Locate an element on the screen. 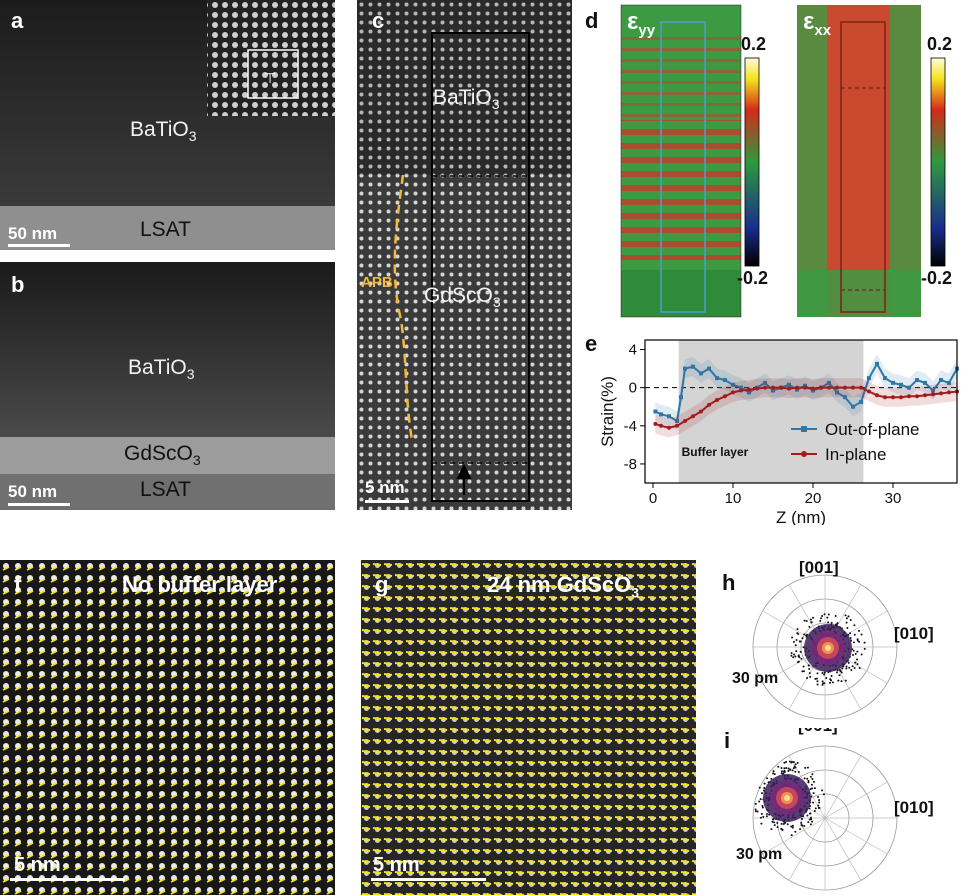  x-tick-label: 20 is located at coordinates (813, 498).